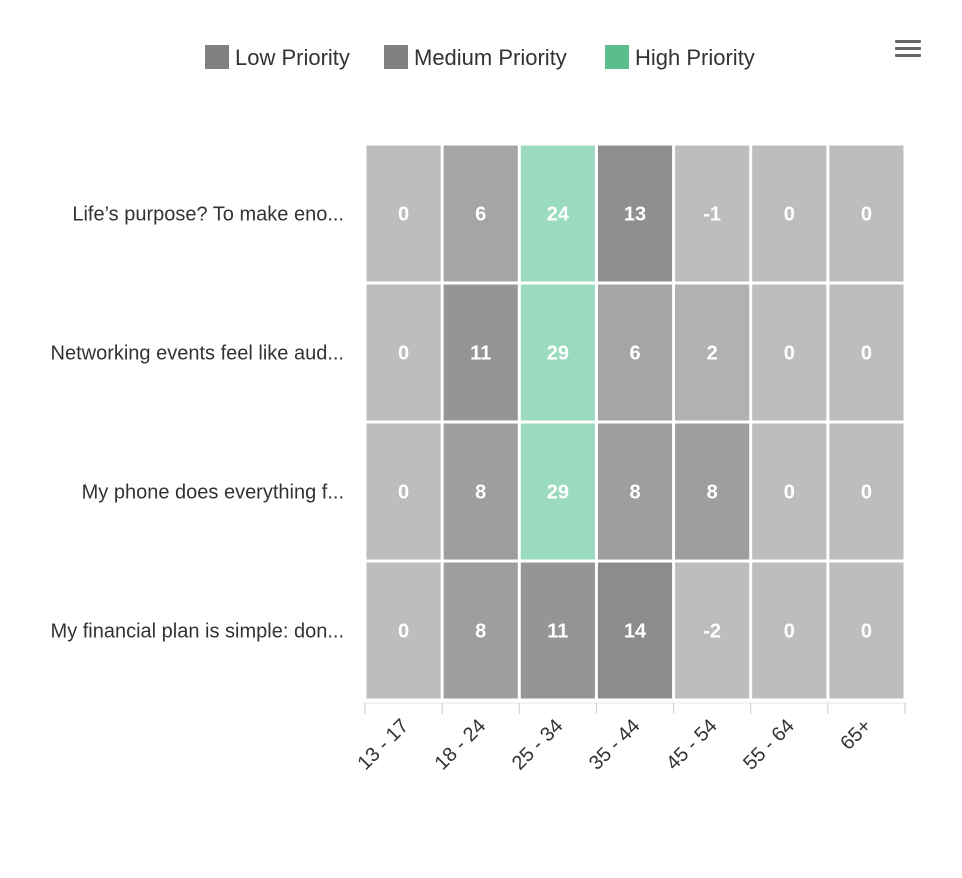 Image resolution: width=962 pixels, height=878 pixels. Describe the element at coordinates (908, 49) in the screenshot. I see `hamburger-menu-icon` at that location.